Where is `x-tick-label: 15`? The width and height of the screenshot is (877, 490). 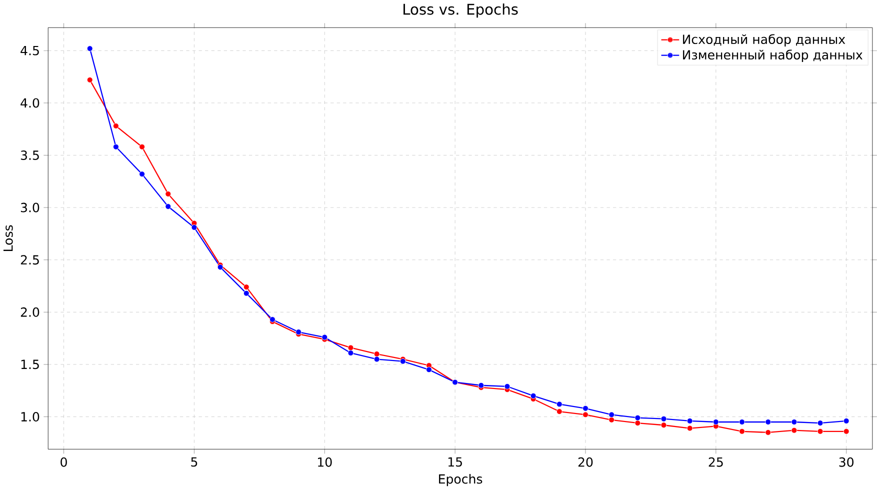 x-tick-label: 15 is located at coordinates (455, 462).